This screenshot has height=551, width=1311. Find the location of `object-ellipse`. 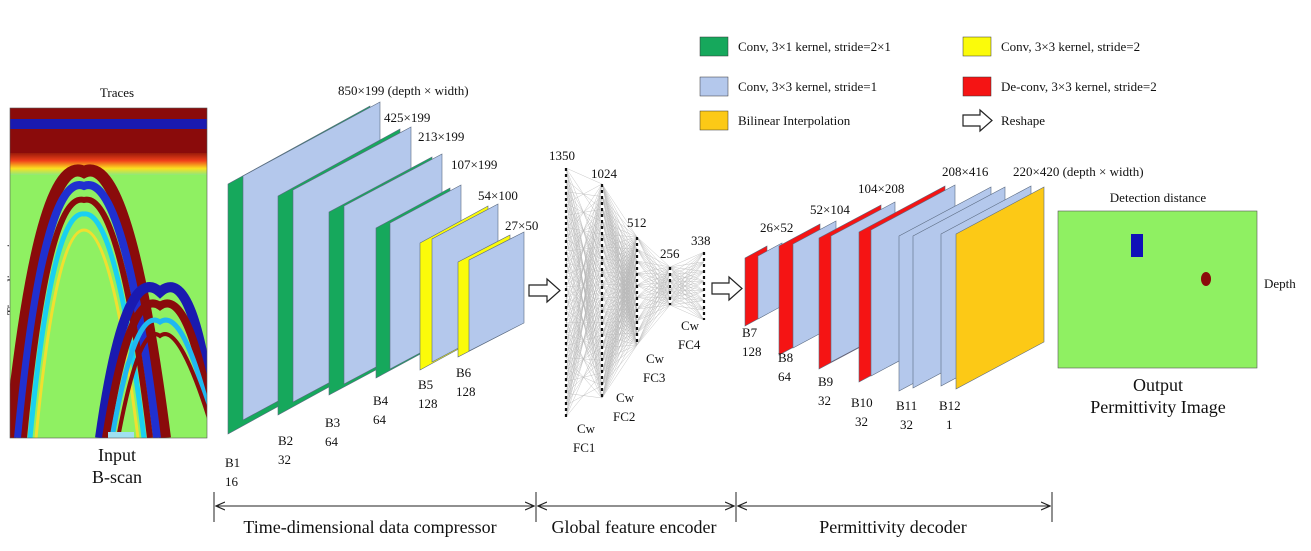

object-ellipse is located at coordinates (1206, 279).